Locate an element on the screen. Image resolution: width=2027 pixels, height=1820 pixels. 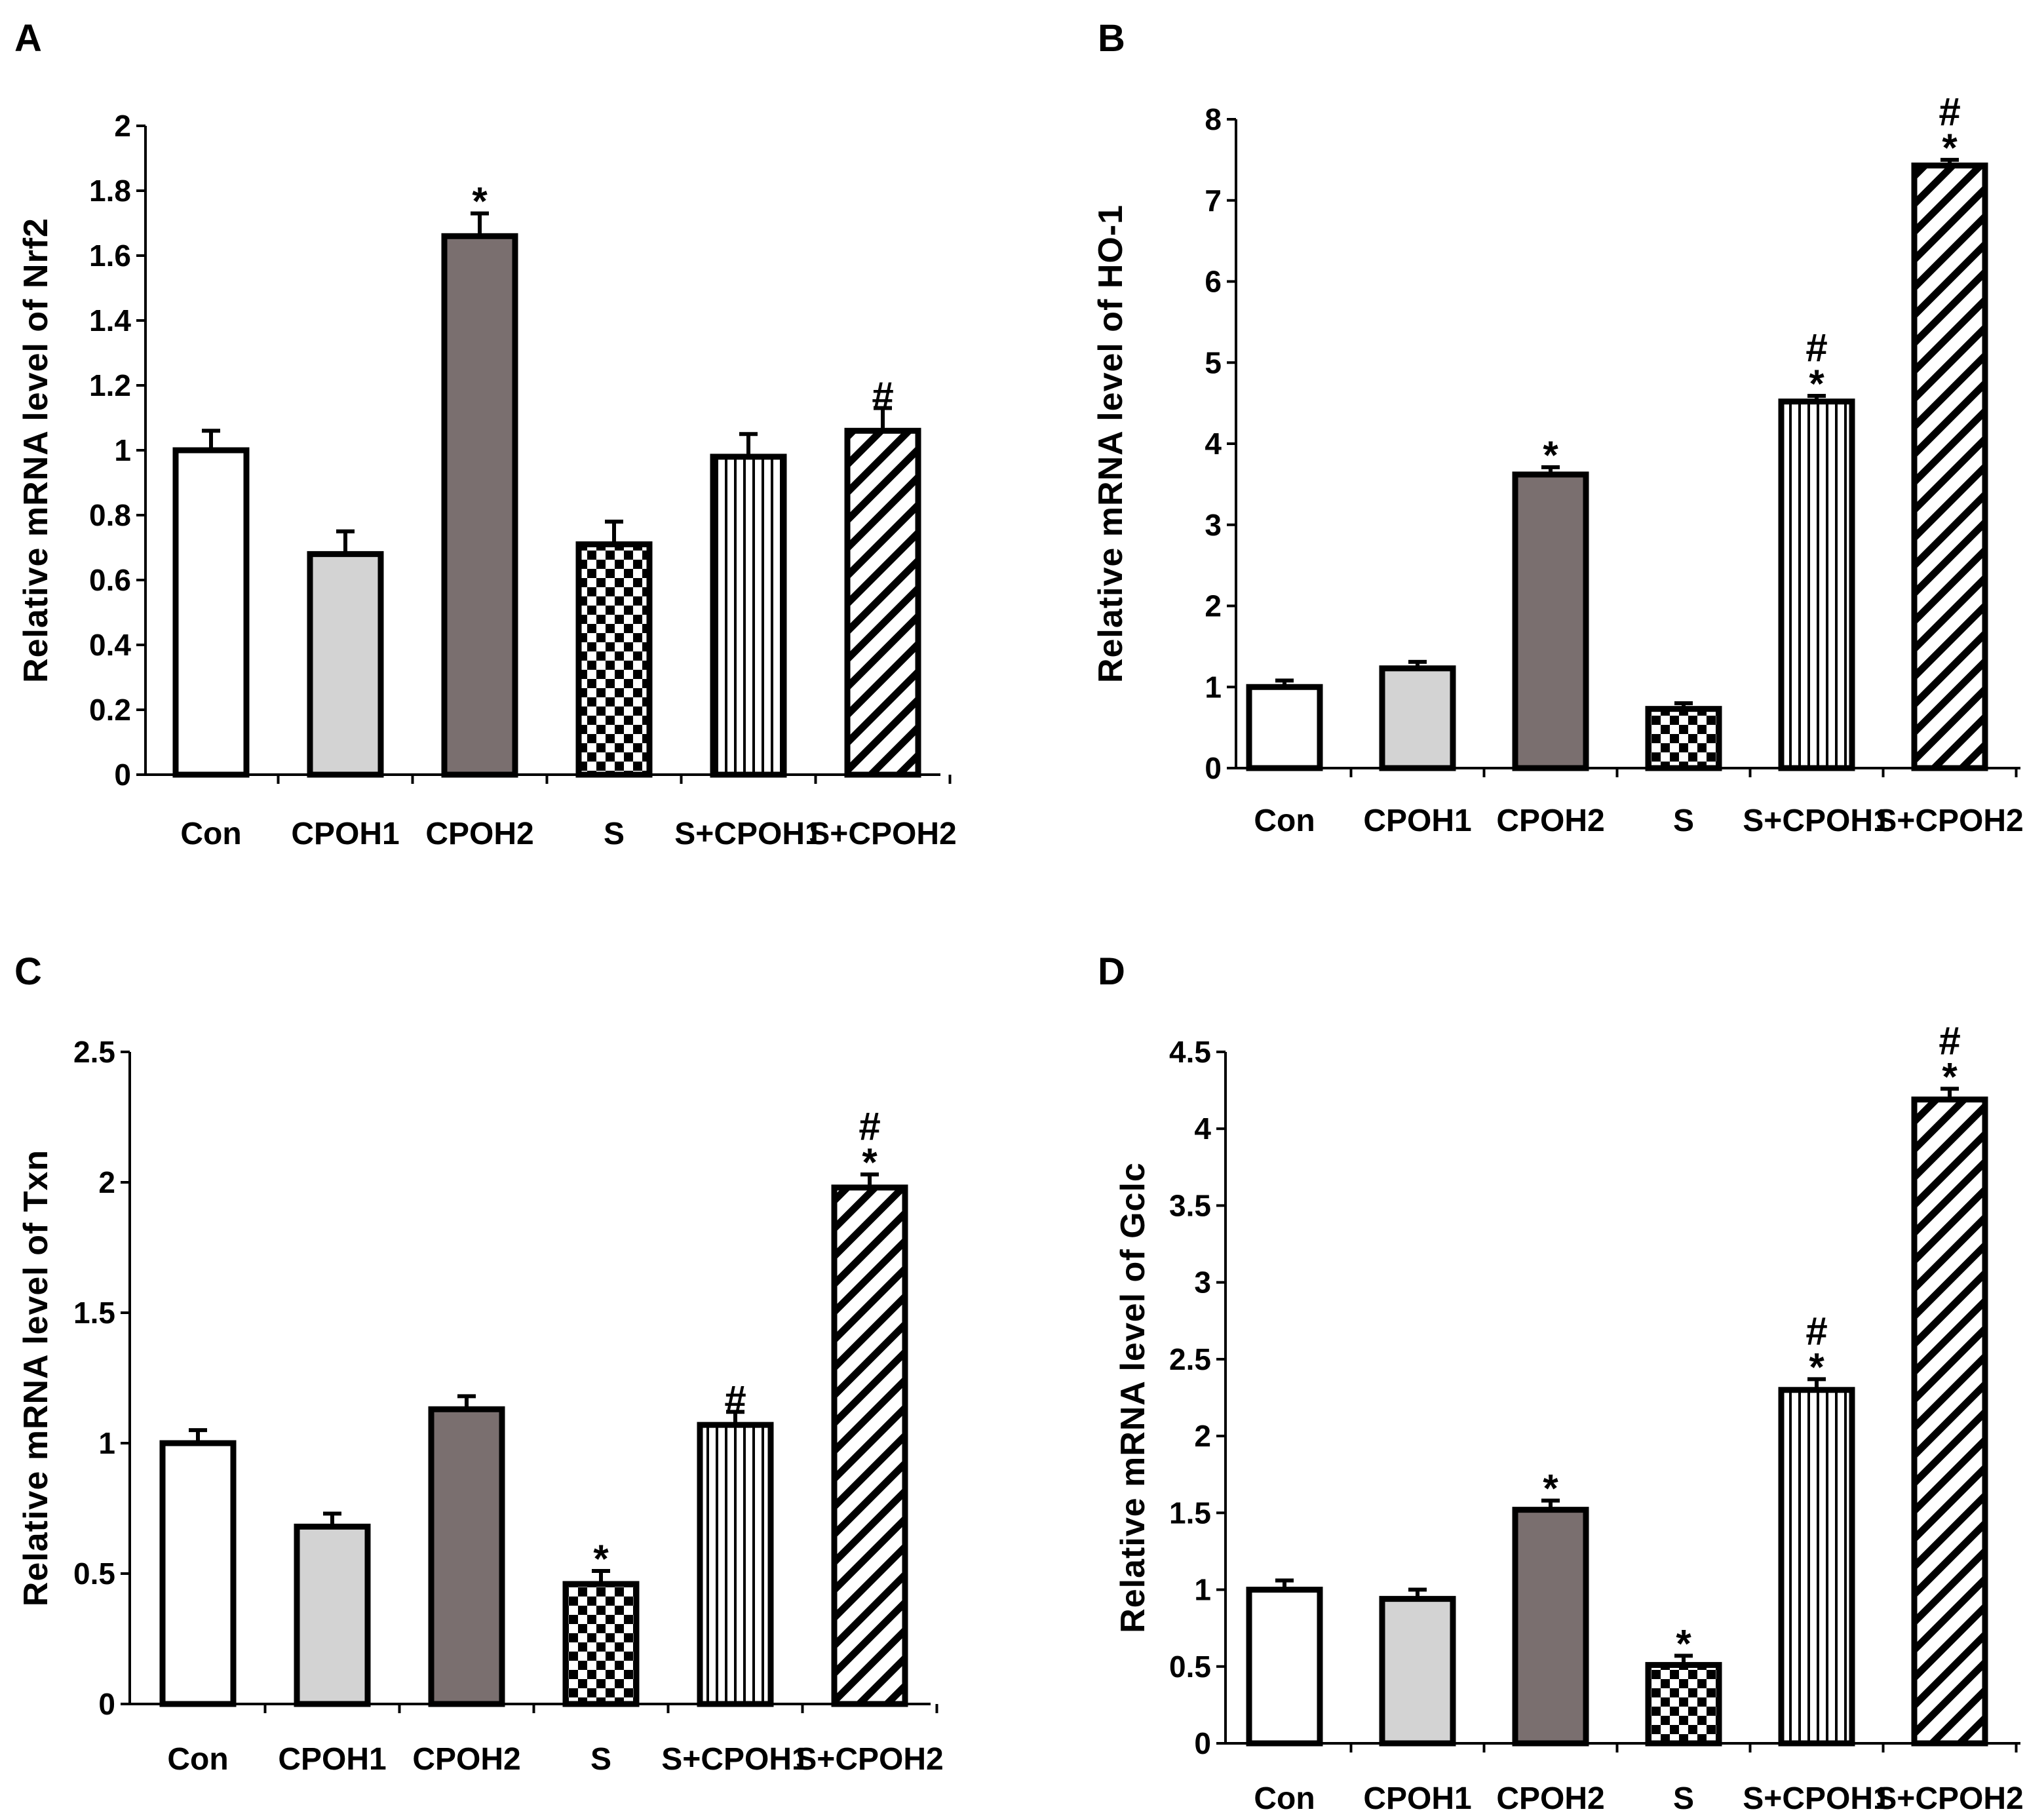
y-tick-label: 6 is located at coordinates (1213, 282).